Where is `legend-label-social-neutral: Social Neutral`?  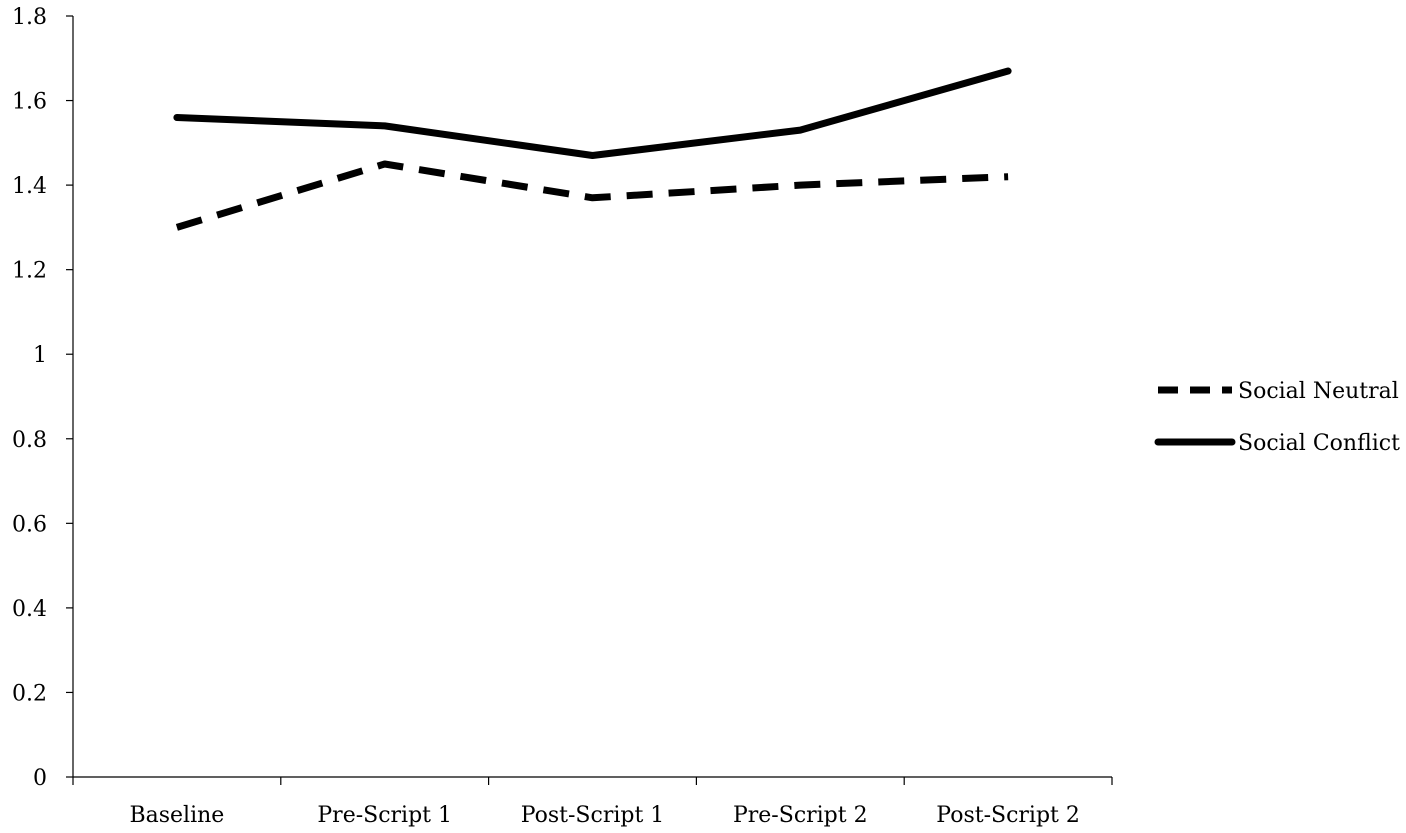
legend-label-social-neutral: Social Neutral is located at coordinates (1318, 391).